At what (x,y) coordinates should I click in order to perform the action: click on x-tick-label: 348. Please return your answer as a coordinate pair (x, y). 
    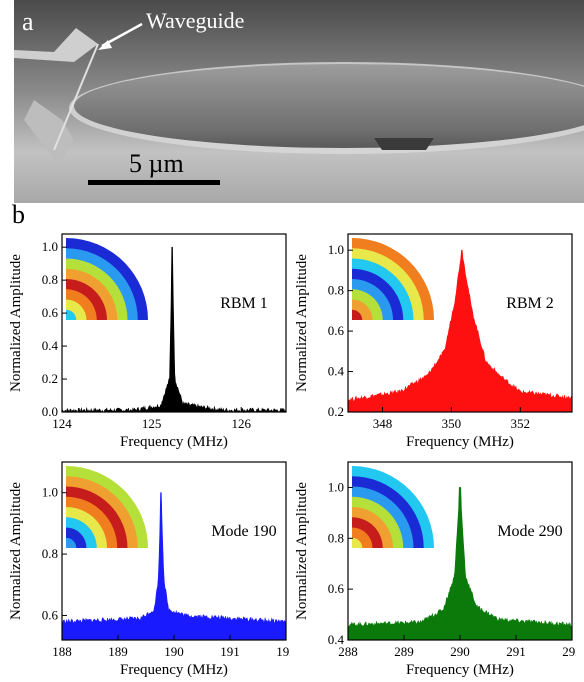
    Looking at the image, I should click on (383, 423).